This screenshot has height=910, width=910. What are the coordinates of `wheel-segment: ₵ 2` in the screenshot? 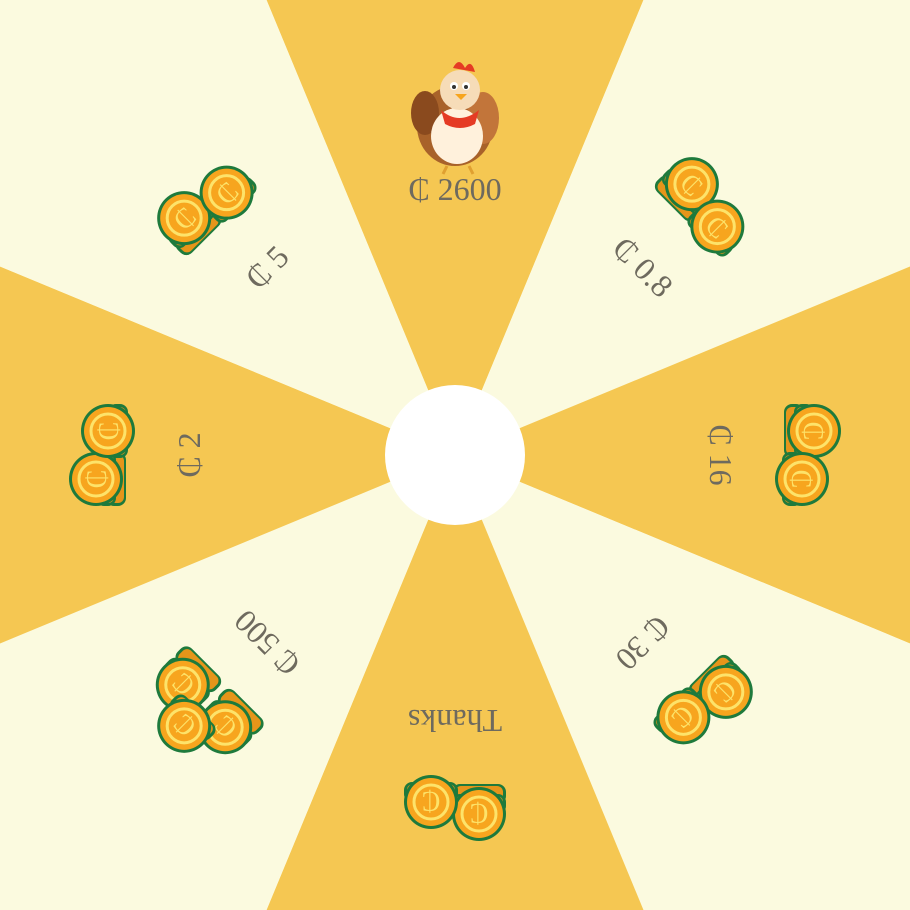 It's located at (137, 455).